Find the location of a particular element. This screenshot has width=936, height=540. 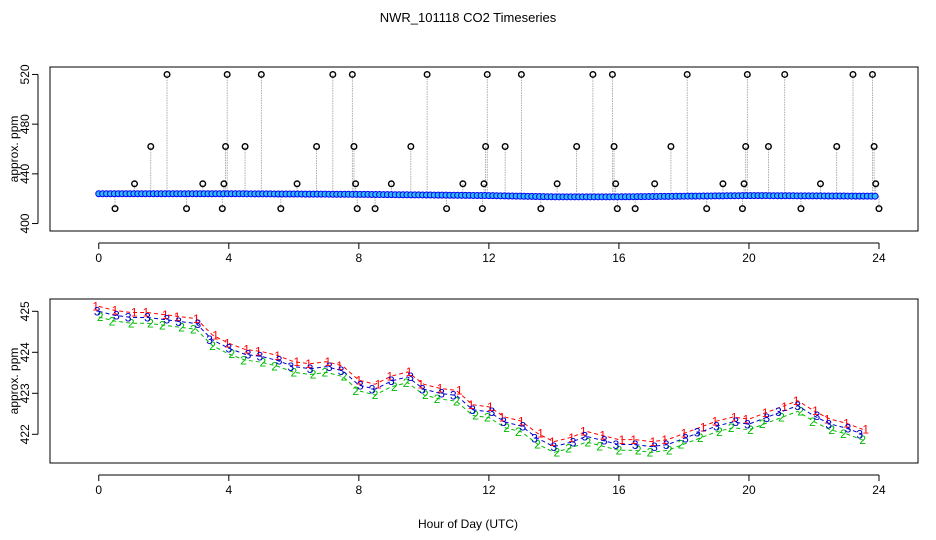

baseline-point is located at coordinates (875, 196).